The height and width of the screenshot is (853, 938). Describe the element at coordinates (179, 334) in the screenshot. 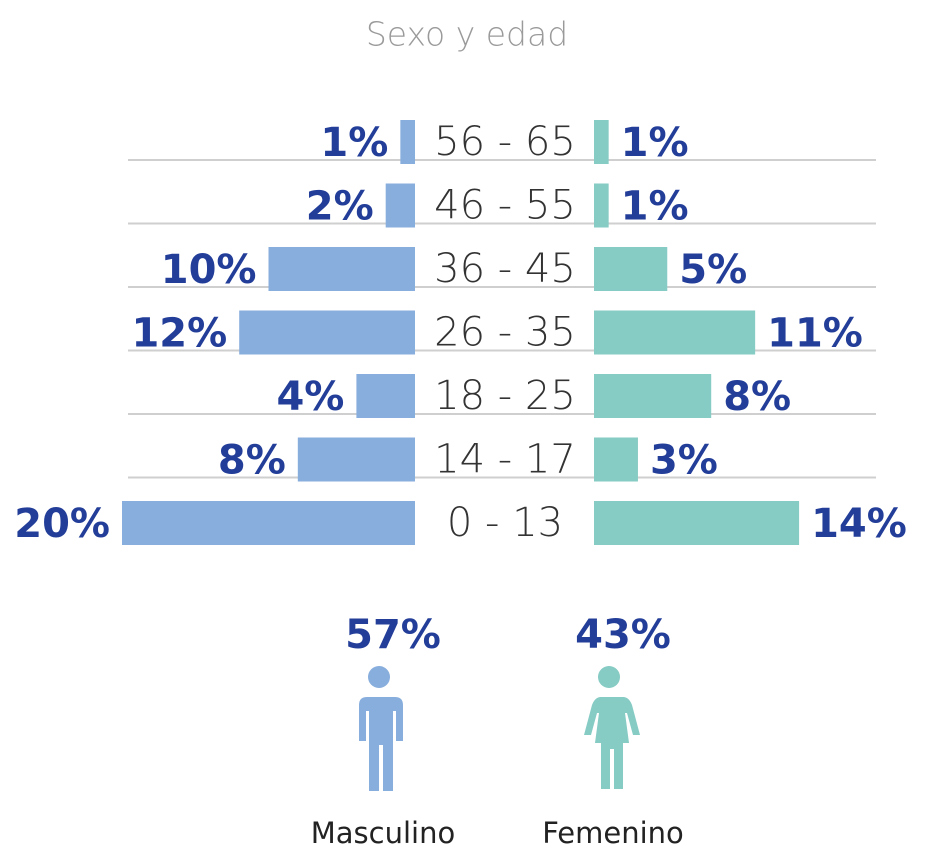

I see `value-label: 12%` at that location.